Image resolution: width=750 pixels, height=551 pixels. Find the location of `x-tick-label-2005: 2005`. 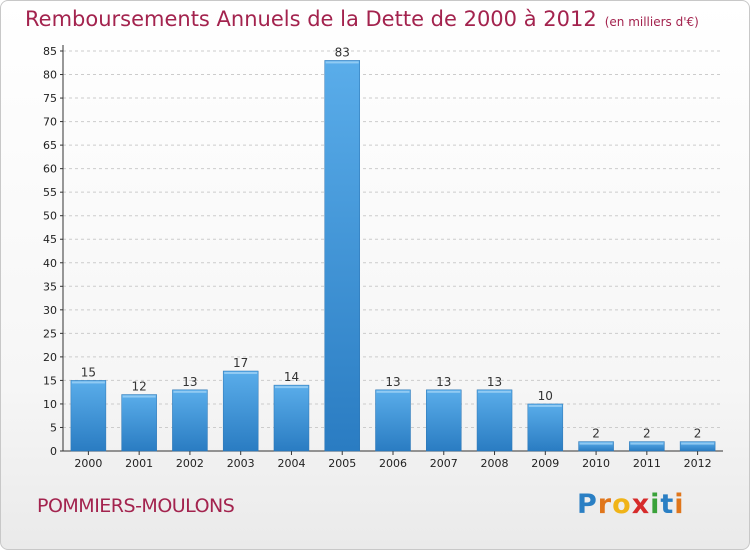

x-tick-label-2005: 2005 is located at coordinates (342, 463).